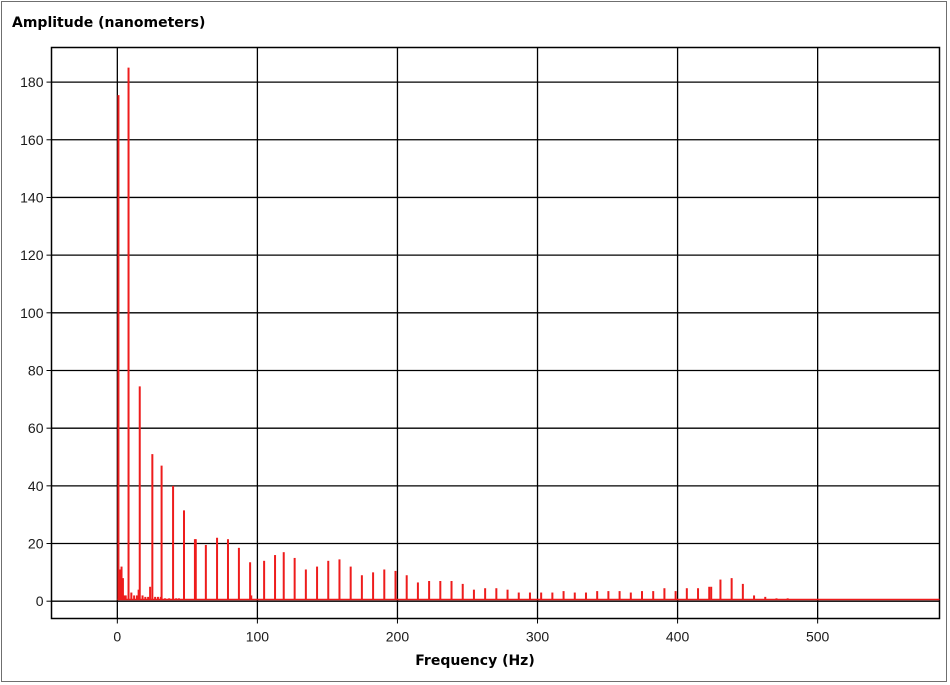  I want to click on y-tick-label: 80, so click(36, 370).